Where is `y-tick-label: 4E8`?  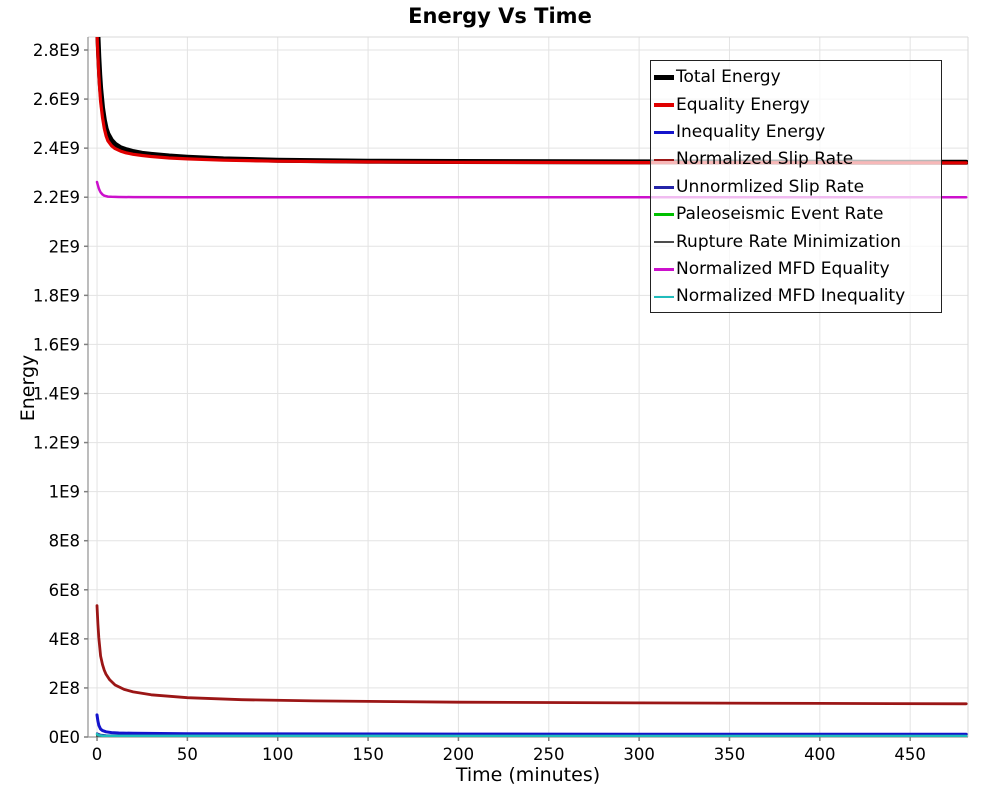 y-tick-label: 4E8 is located at coordinates (64, 639).